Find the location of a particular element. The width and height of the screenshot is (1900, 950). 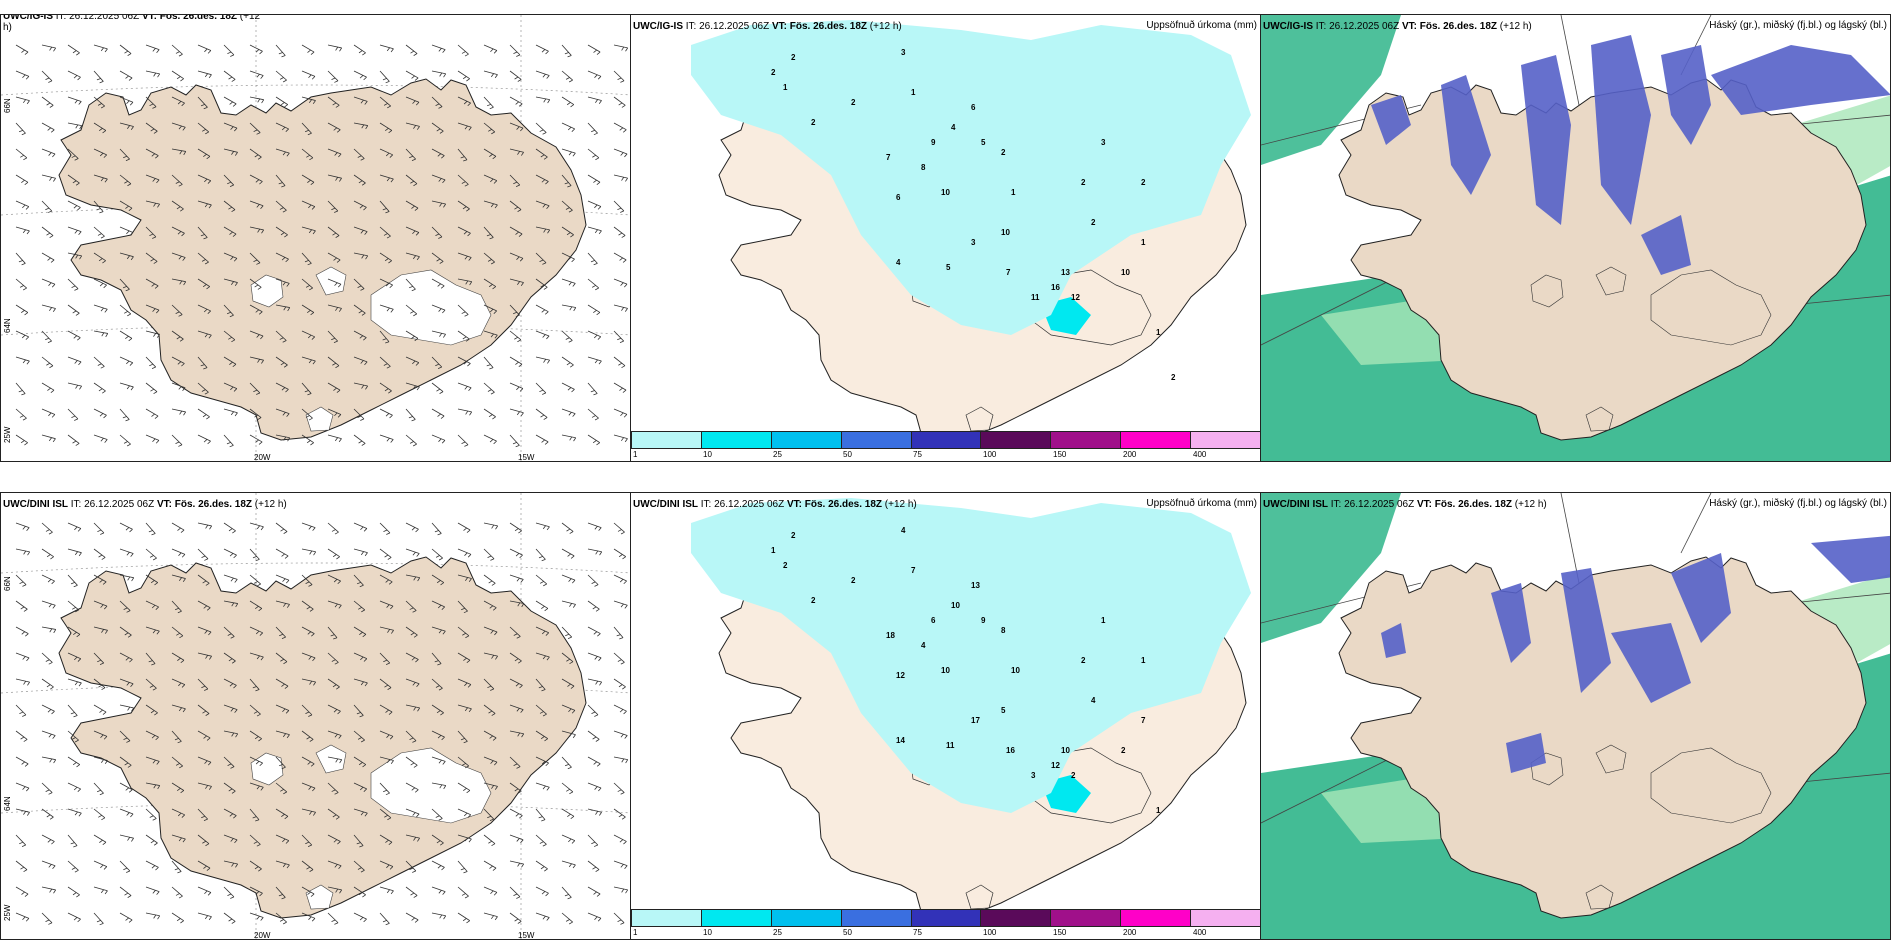

domain-boundary-line is located at coordinates (1571, 65).